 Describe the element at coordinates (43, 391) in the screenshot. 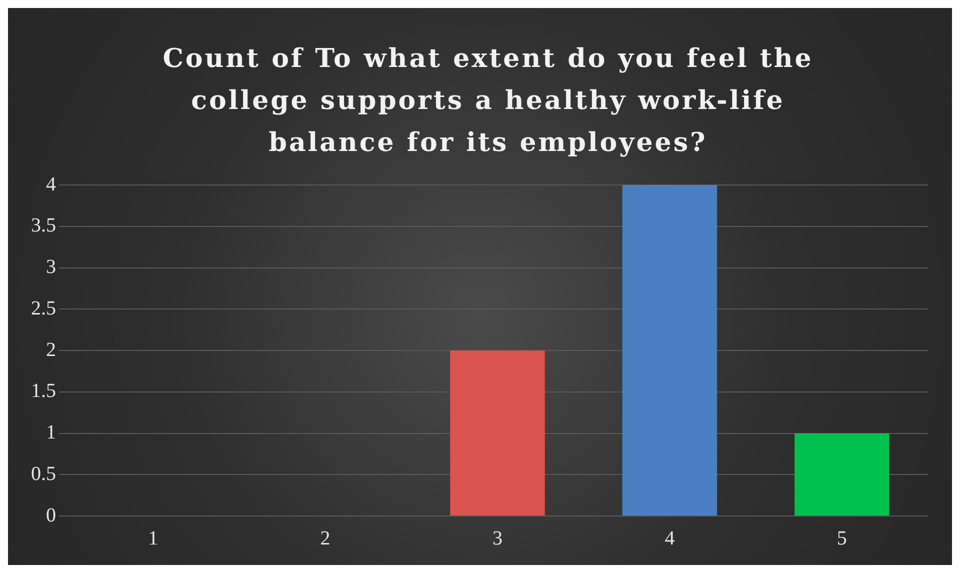

I see `y-tick-label: 1.5` at that location.